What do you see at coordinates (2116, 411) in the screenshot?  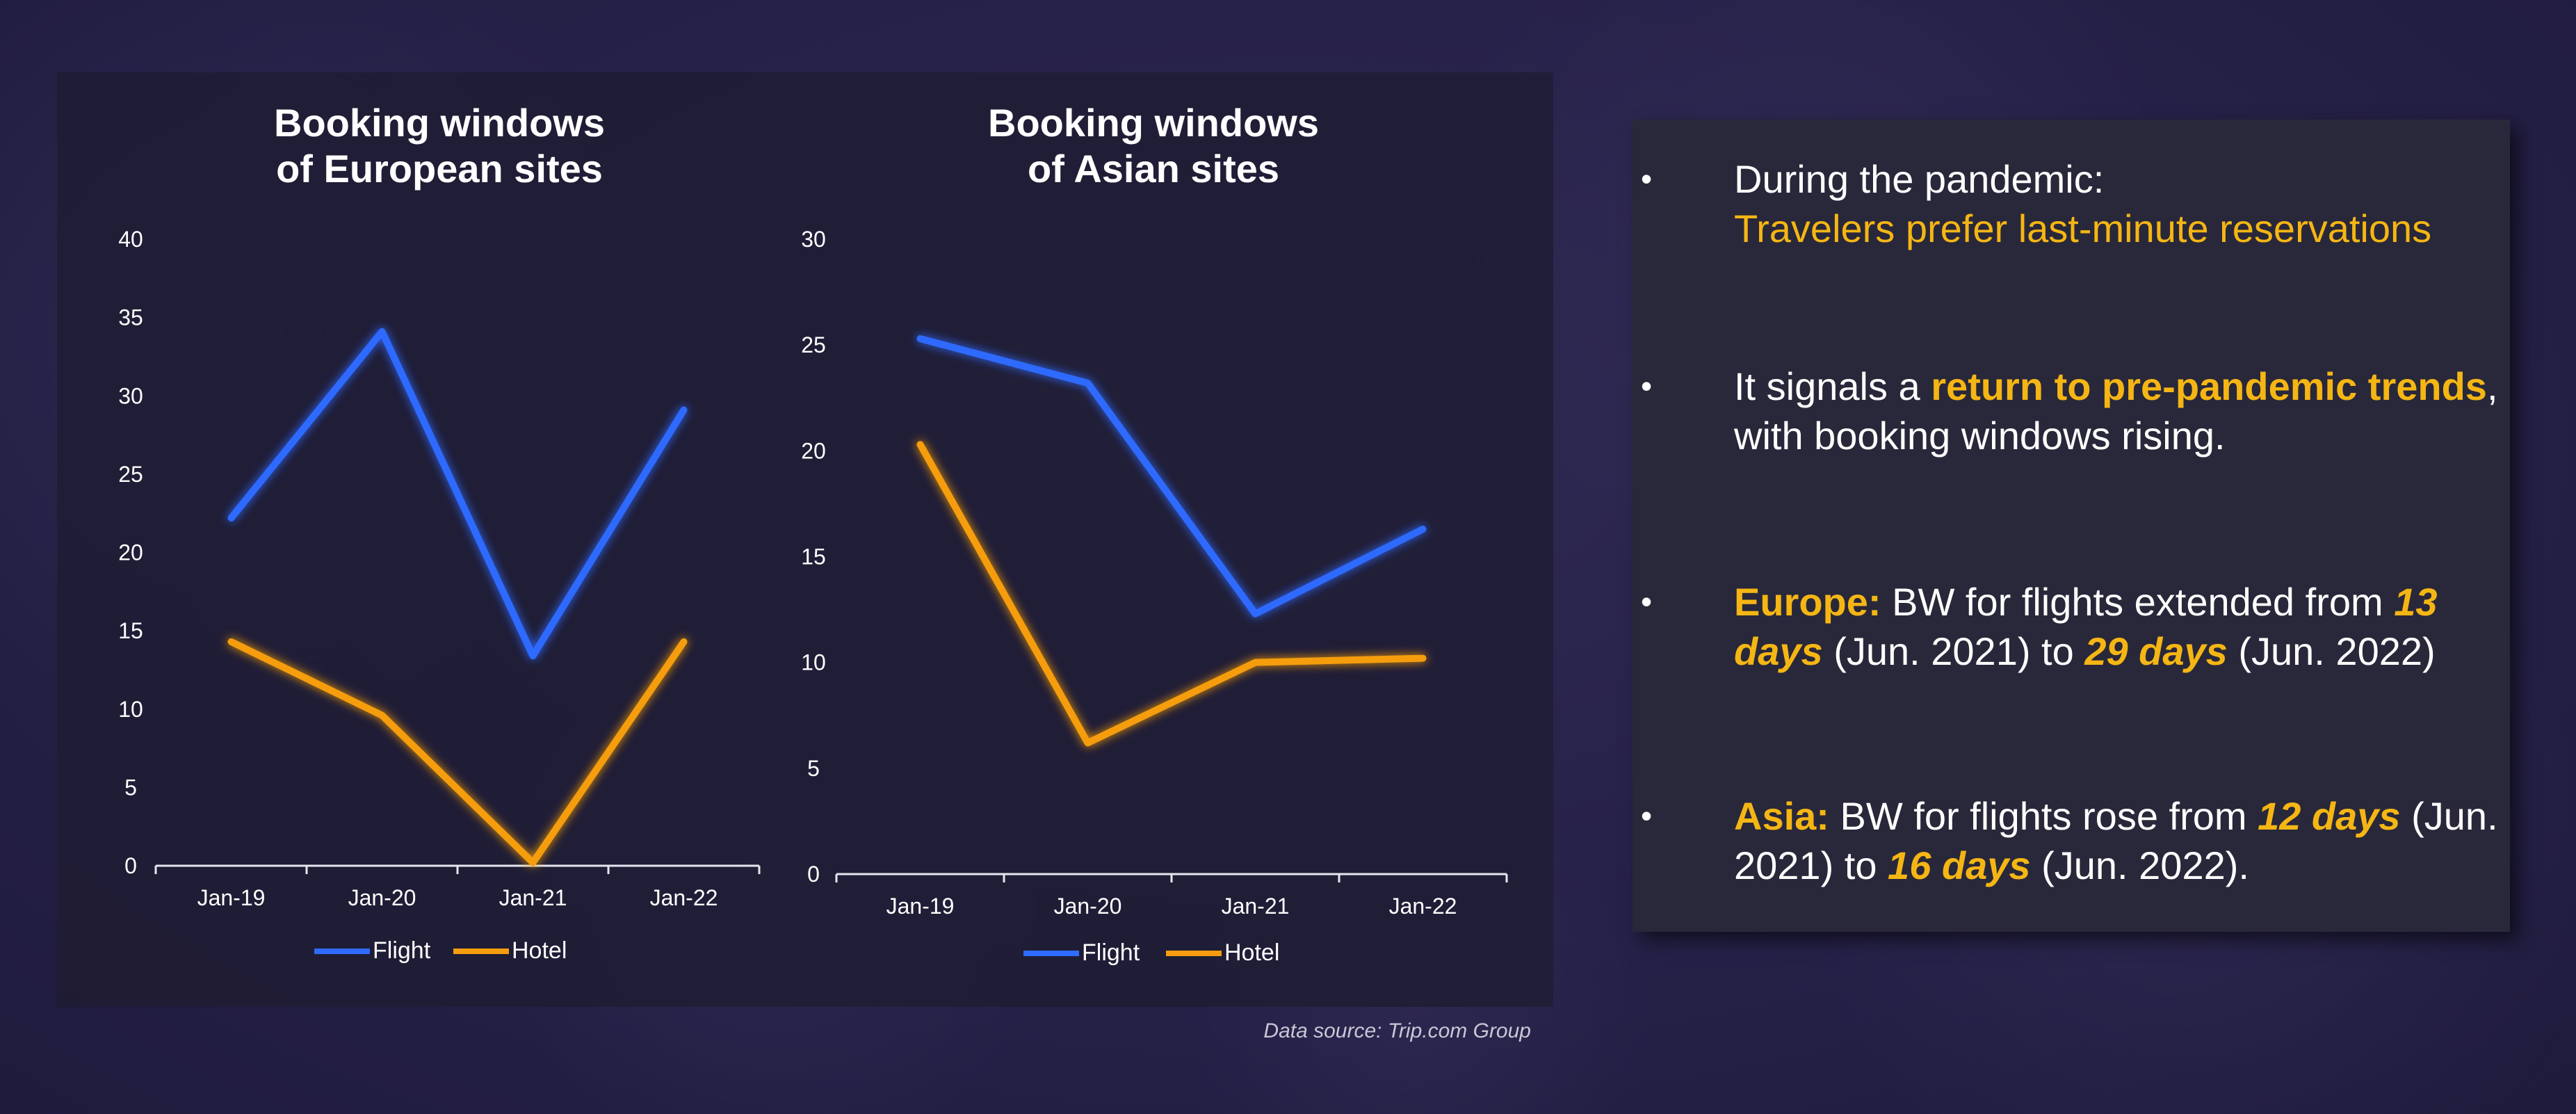 I see `bullet-trends-text2: , with booking windows rising.` at bounding box center [2116, 411].